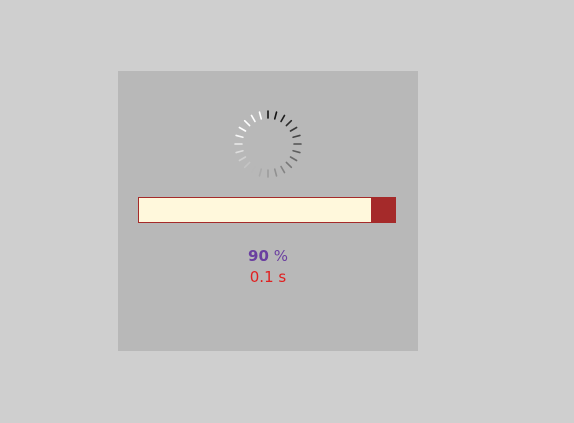 This screenshot has height=423, width=574. I want to click on loading-spinner-icon, so click(268, 144).